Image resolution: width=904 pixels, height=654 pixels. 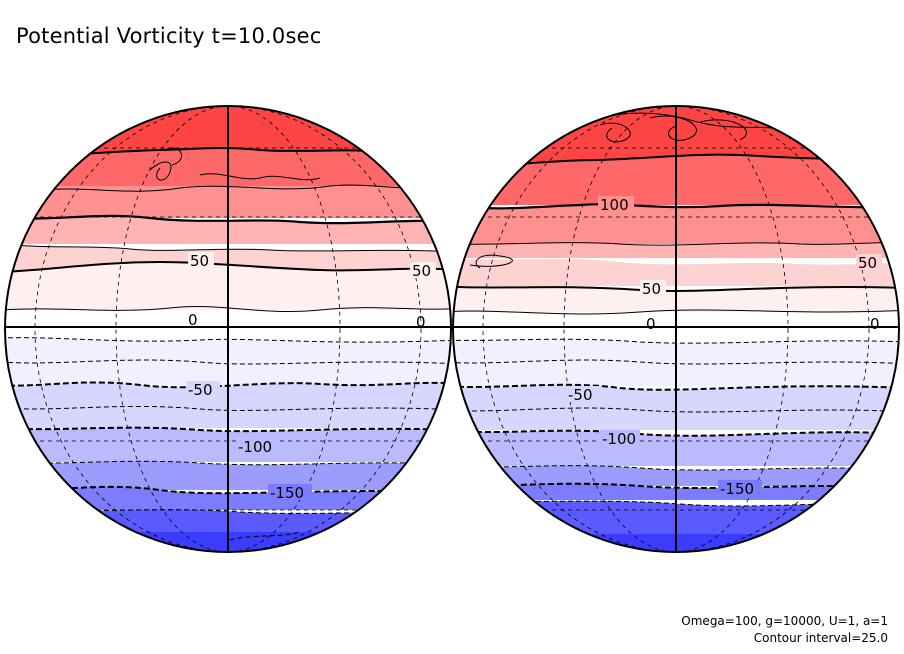 I want to click on label-right-zero: 0, so click(x=651, y=324).